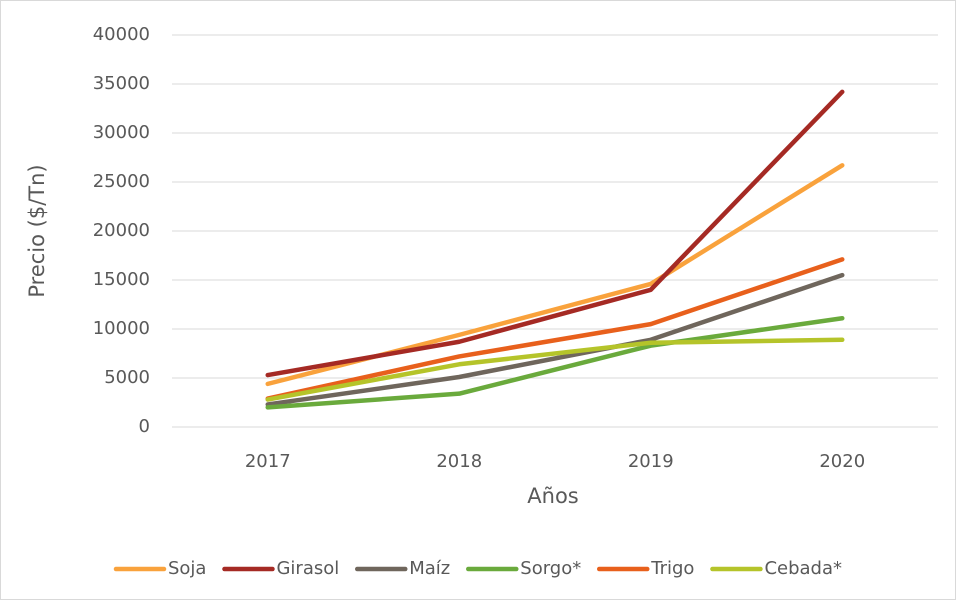 The image size is (956, 600). Describe the element at coordinates (552, 496) in the screenshot. I see `x-axis-title: Años` at that location.